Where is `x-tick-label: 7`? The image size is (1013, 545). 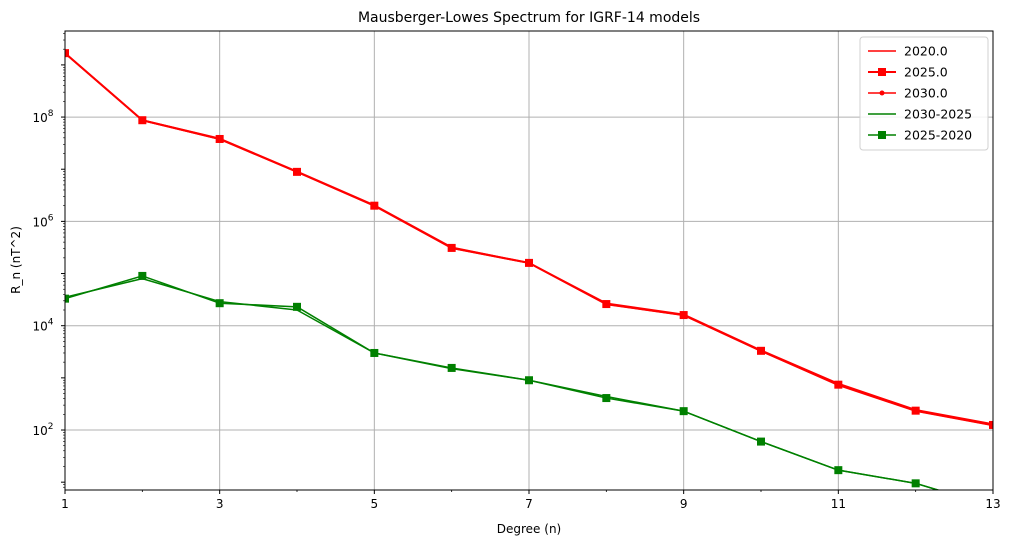 x-tick-label: 7 is located at coordinates (529, 504).